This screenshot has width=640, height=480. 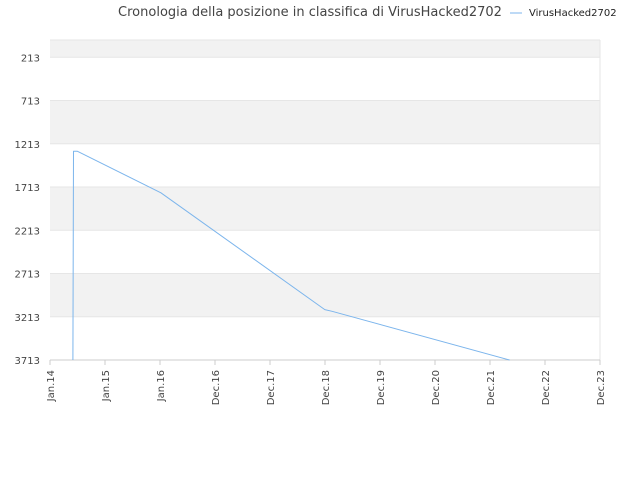 What do you see at coordinates (30, 58) in the screenshot?
I see `y-tick-label: 213` at bounding box center [30, 58].